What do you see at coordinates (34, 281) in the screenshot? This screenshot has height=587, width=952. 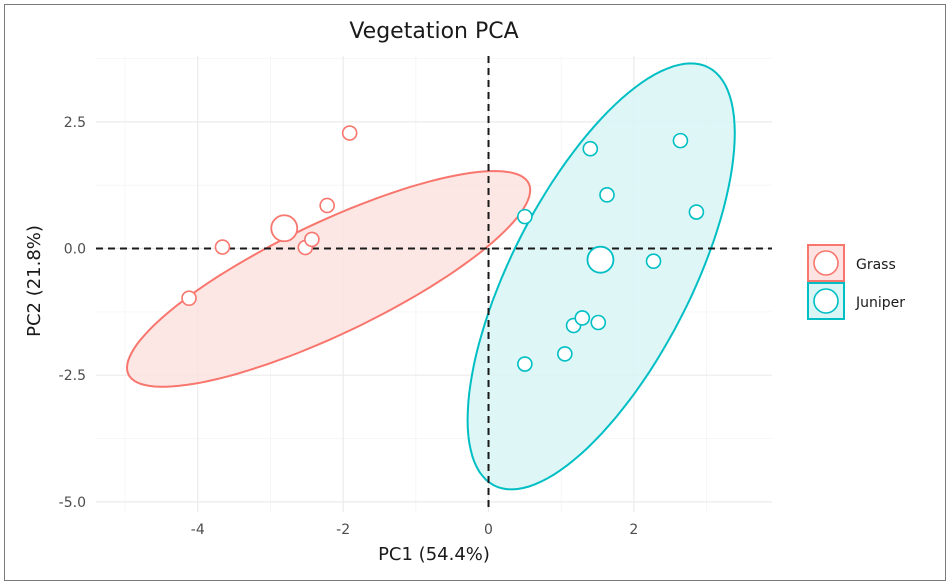 I see `y-axis-title: PC2 (21.8%)` at bounding box center [34, 281].